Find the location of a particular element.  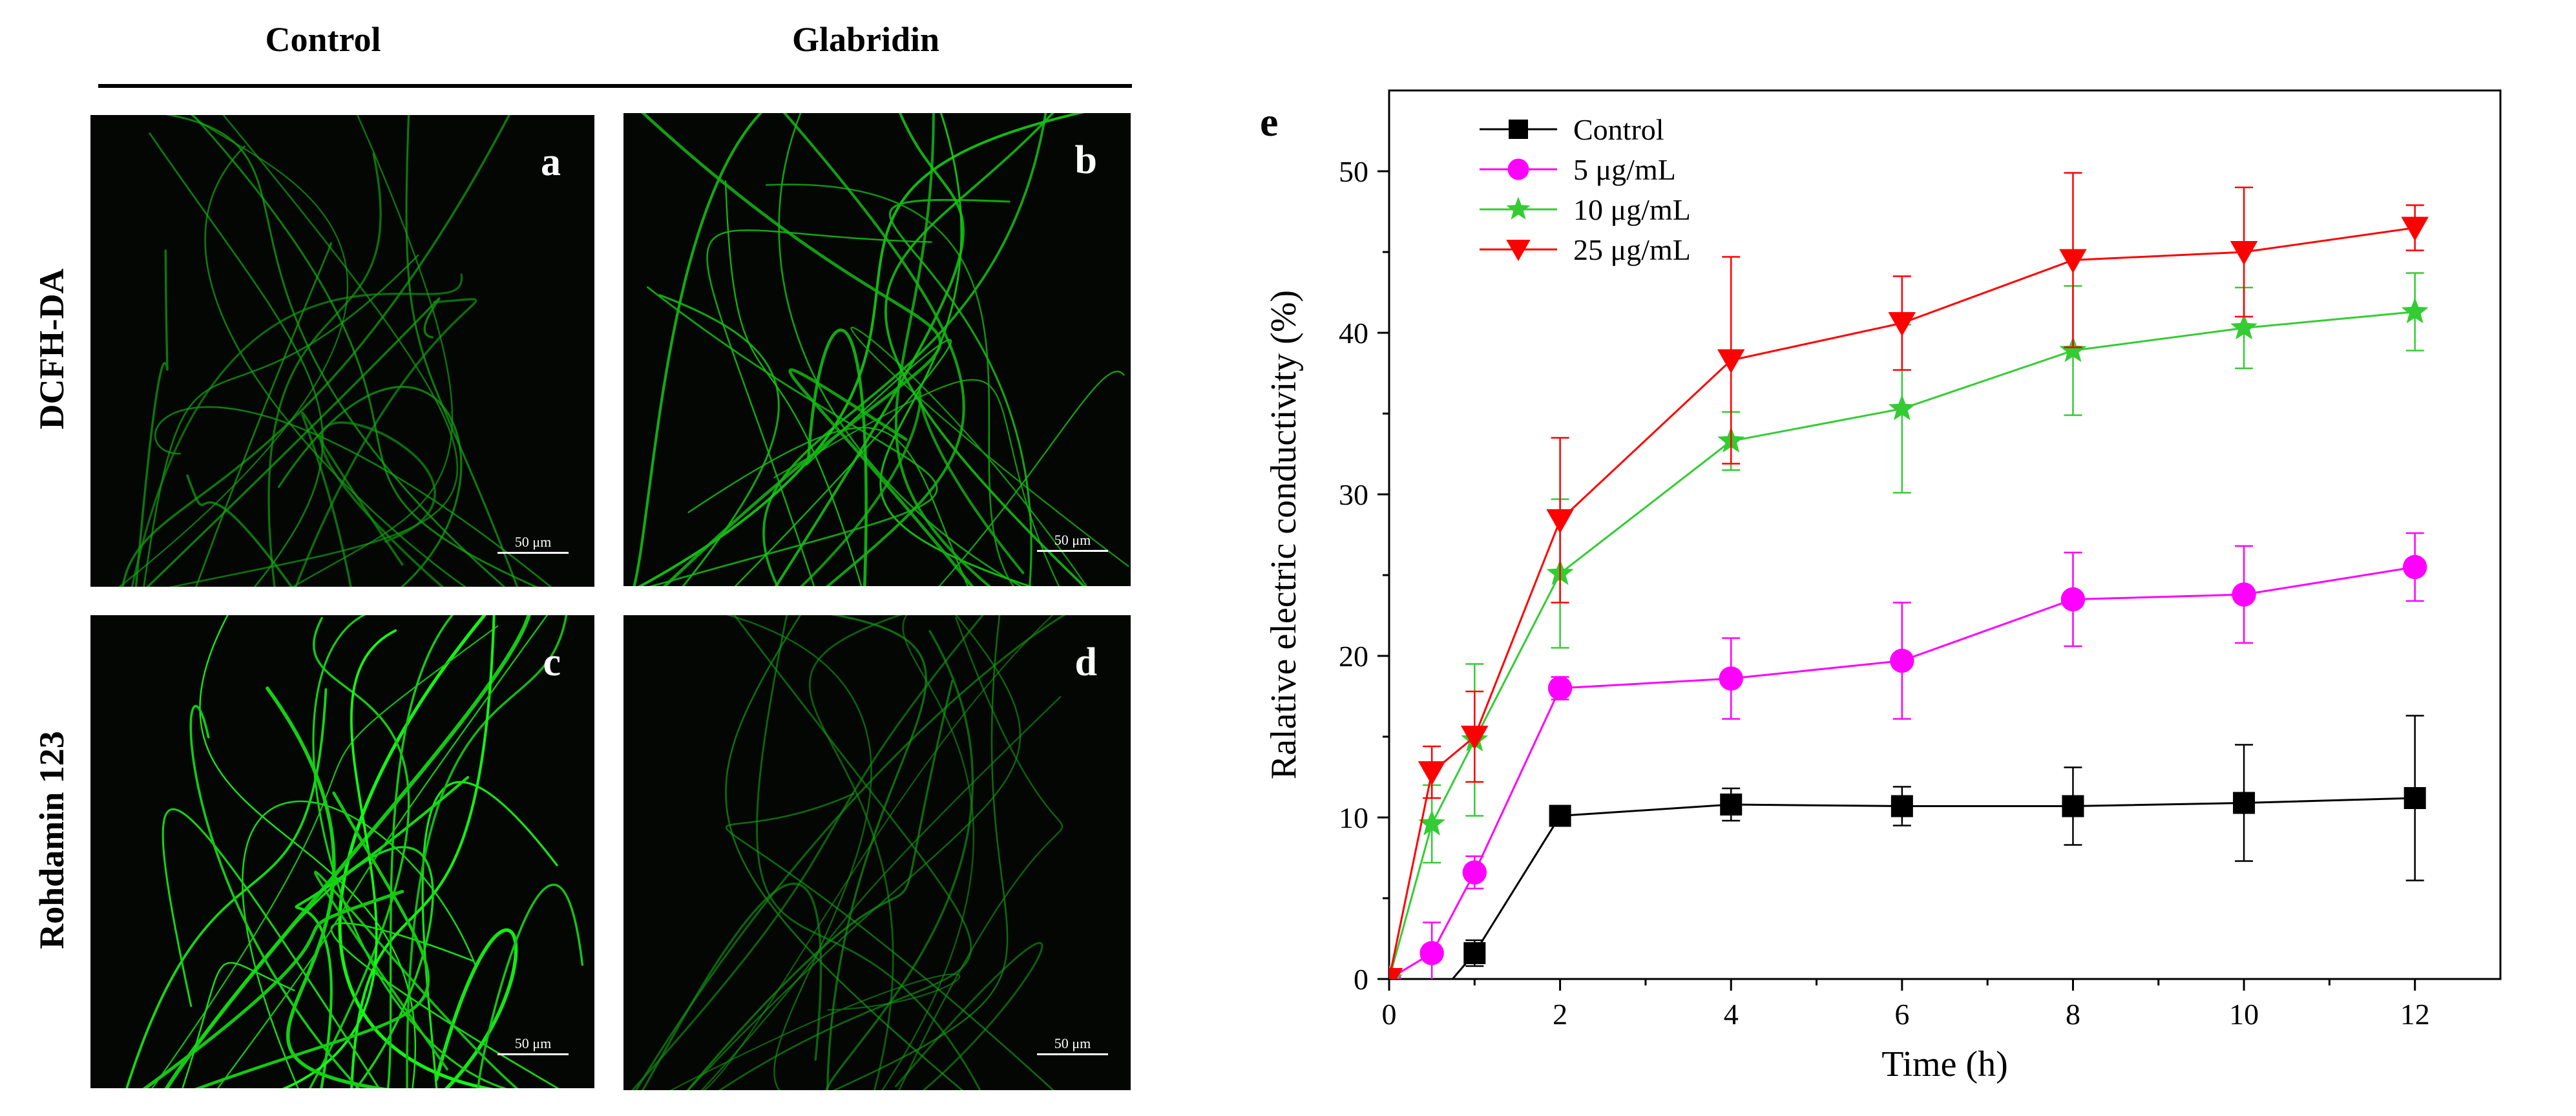

panel-letter-c: c is located at coordinates (552, 662).